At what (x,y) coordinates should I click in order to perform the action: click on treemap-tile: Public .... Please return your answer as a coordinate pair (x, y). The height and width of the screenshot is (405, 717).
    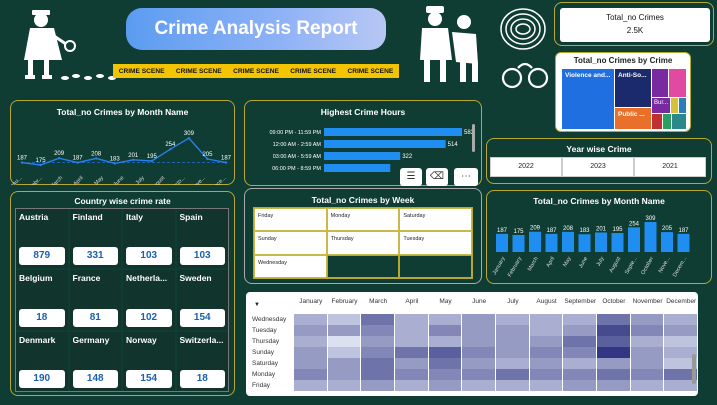
    Looking at the image, I should click on (633, 118).